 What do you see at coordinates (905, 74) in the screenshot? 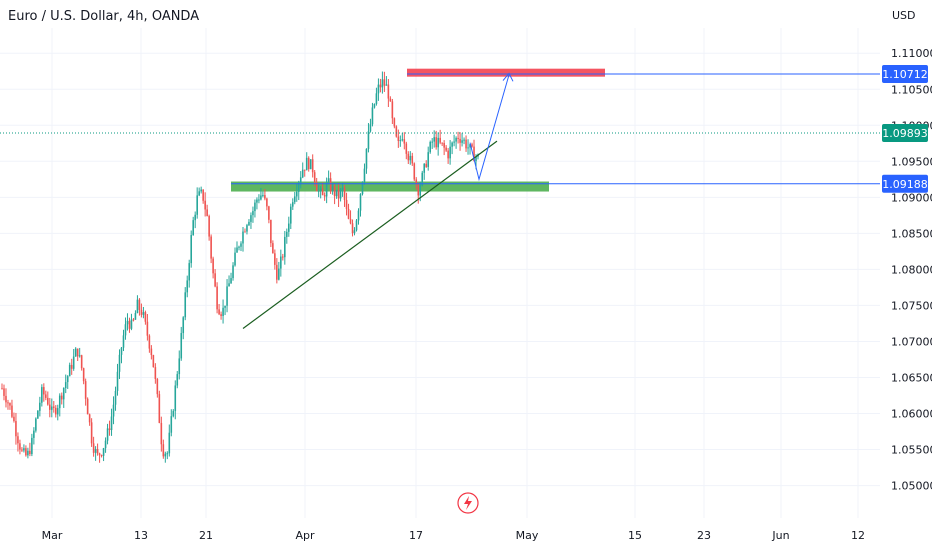
I see `price-badge-text: 1.10712` at bounding box center [905, 74].